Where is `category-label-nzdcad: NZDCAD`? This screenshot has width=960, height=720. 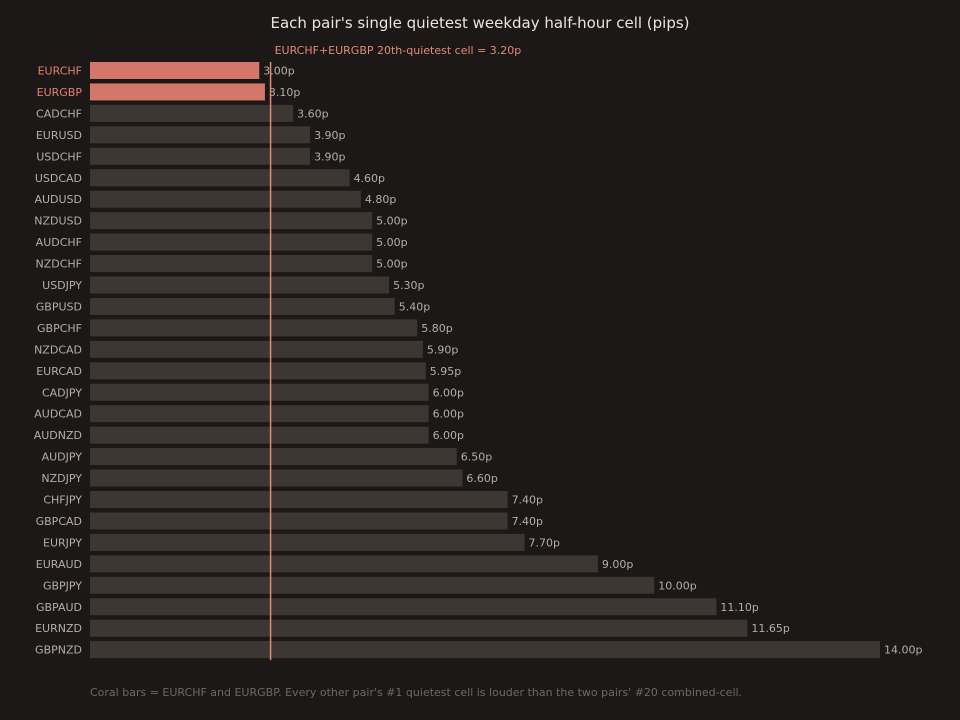 category-label-nzdcad: NZDCAD is located at coordinates (58, 349).